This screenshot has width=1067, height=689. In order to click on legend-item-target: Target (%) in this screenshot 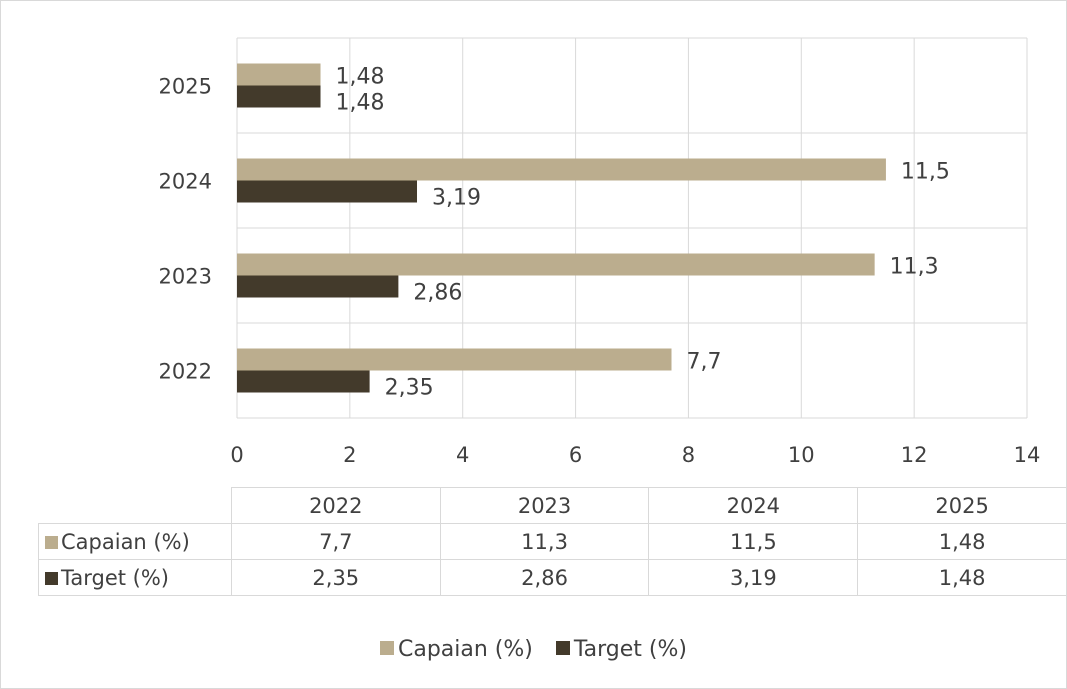, I will do `click(621, 649)`.